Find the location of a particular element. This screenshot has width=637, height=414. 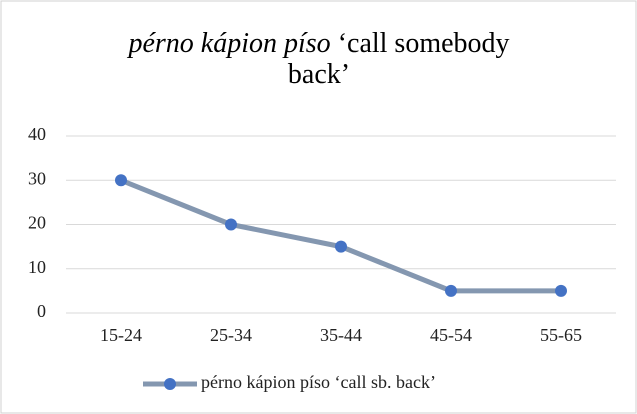

y-tick-label: 10 is located at coordinates (37, 267).